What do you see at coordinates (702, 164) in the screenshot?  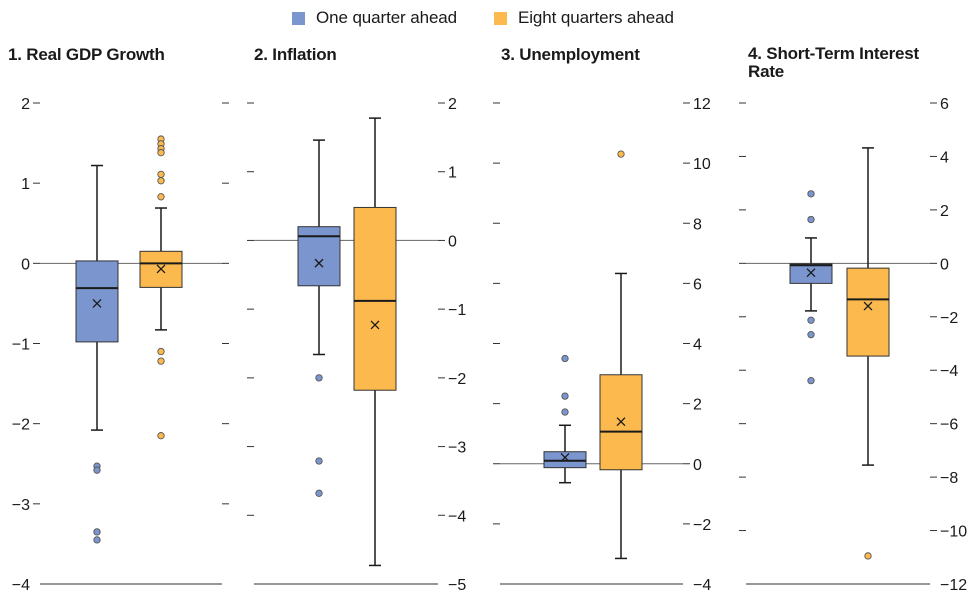 I see `tick-label: 10` at bounding box center [702, 164].